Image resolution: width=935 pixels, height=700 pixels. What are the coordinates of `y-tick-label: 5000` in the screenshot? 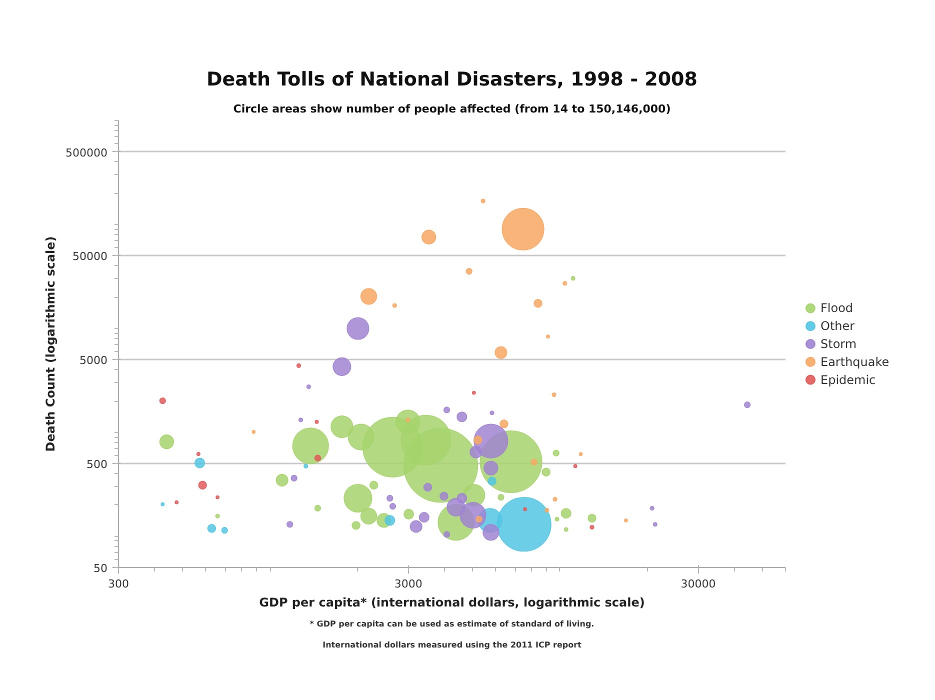 It's located at (94, 361).